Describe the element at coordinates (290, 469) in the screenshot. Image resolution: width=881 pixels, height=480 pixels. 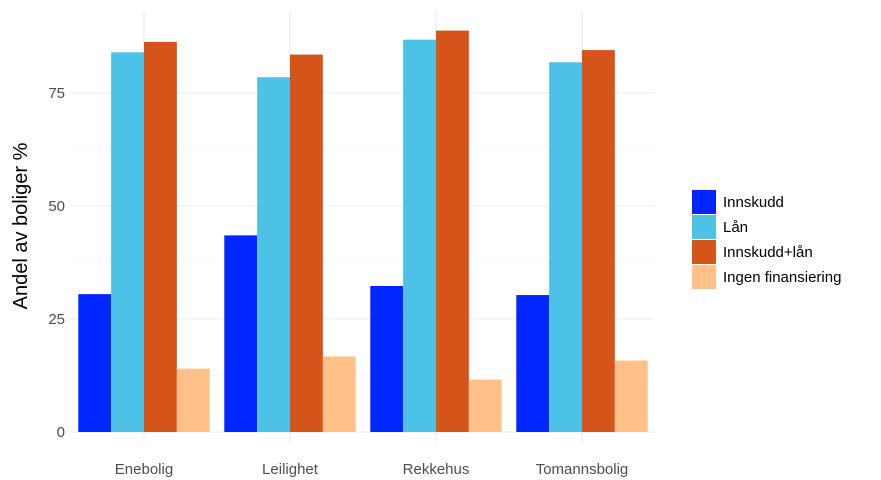
I see `x-tick-label: Leilighet` at that location.